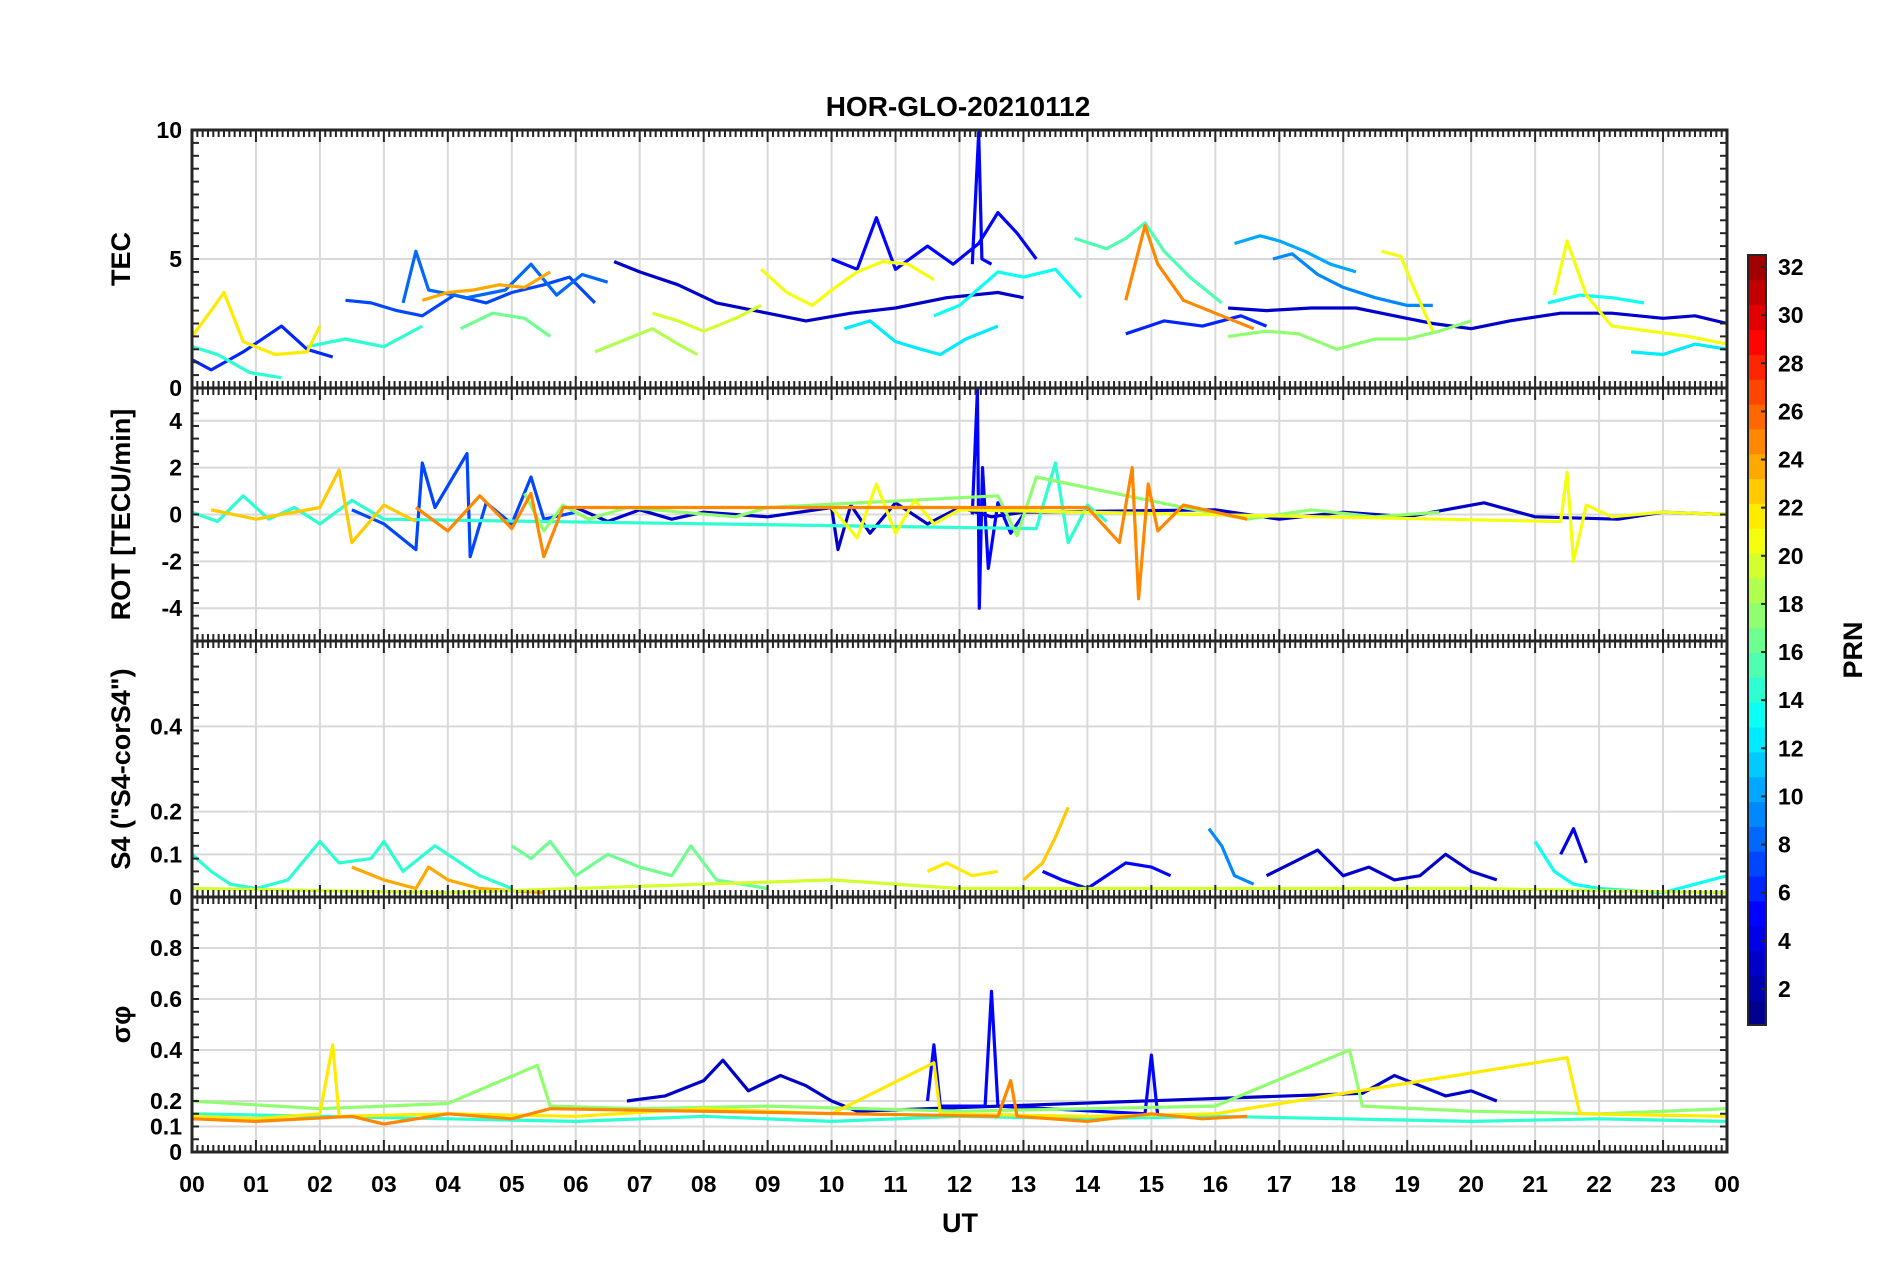 This screenshot has width=1902, height=1272. Describe the element at coordinates (166, 948) in the screenshot. I see `y-tick-label: 0.8` at that location.